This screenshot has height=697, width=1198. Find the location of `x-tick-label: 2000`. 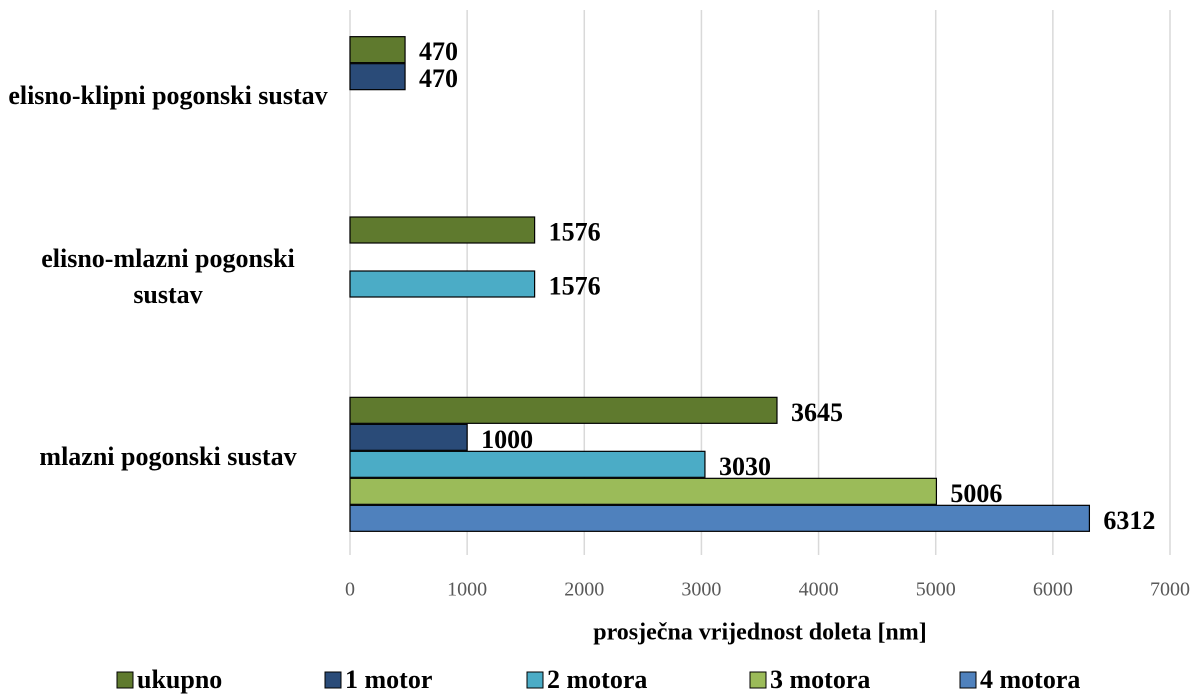

x-tick-label: 2000 is located at coordinates (584, 590).